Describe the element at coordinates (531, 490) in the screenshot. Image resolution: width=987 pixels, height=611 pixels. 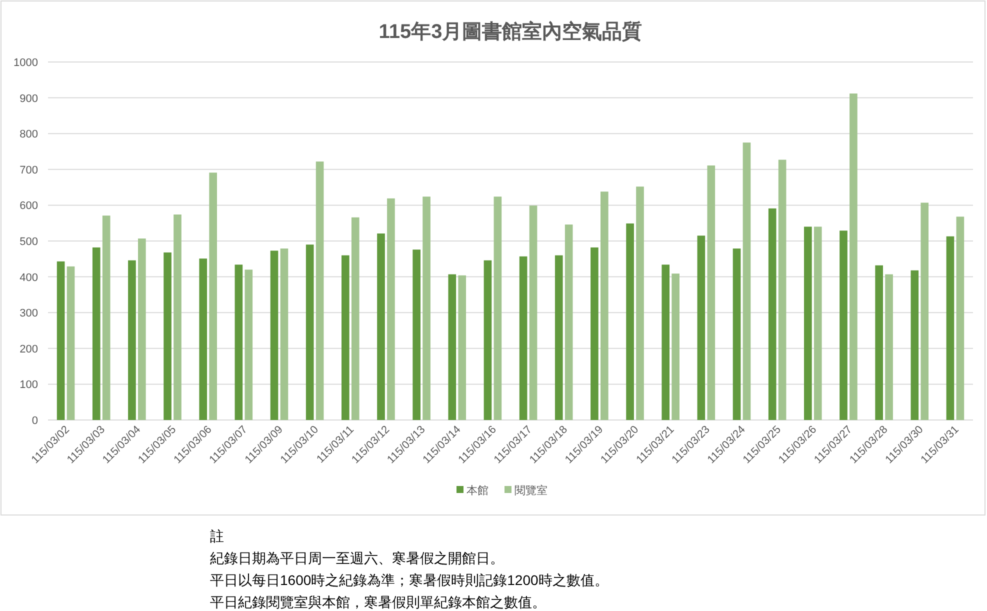
I see `legend-label: 閱覽室` at that location.